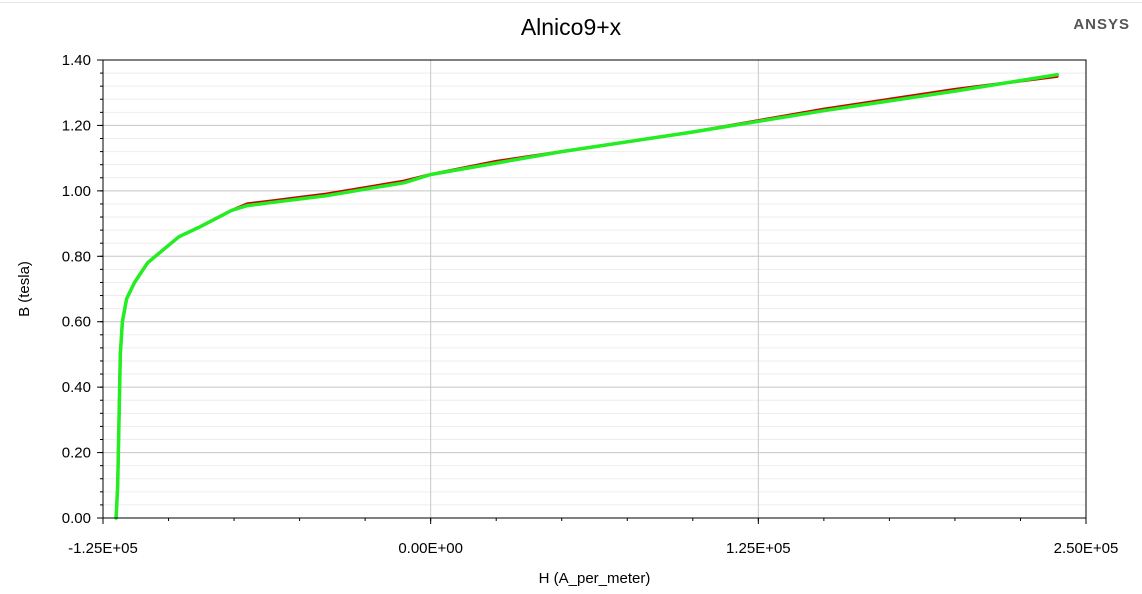  Describe the element at coordinates (76, 256) in the screenshot. I see `y-tick-label: 0.80` at that location.